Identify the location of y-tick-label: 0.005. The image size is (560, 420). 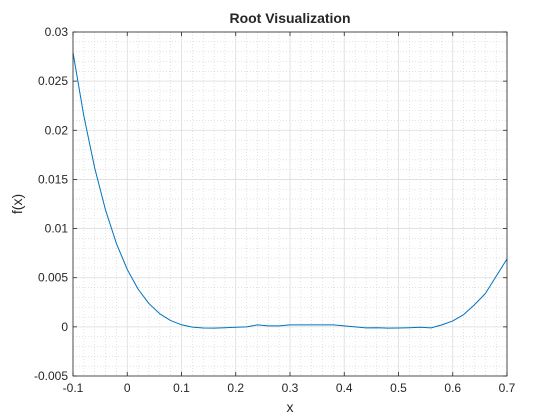
(53, 278).